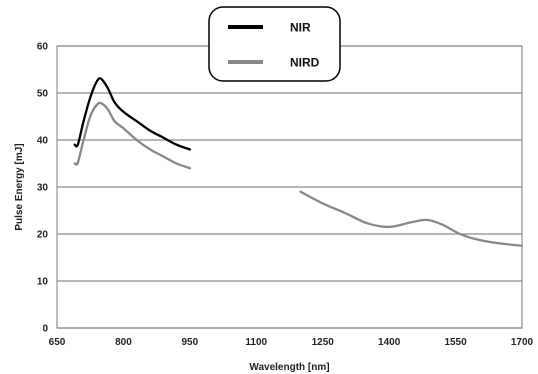 The height and width of the screenshot is (374, 538). What do you see at coordinates (45, 329) in the screenshot?
I see `y-tick-label: 0` at bounding box center [45, 329].